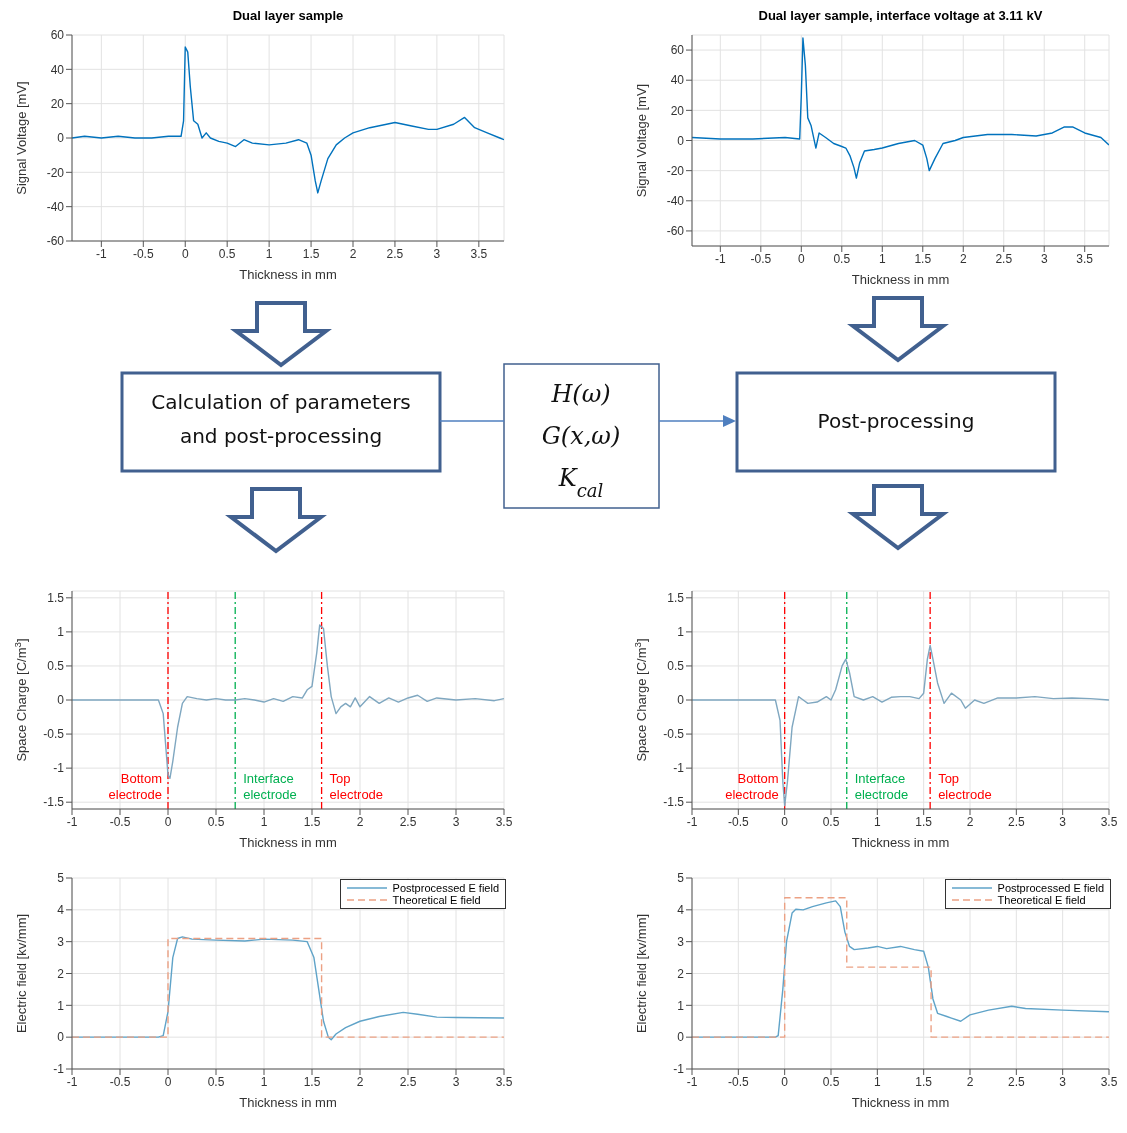  I want to click on y-tick-label: 2, so click(61, 973).